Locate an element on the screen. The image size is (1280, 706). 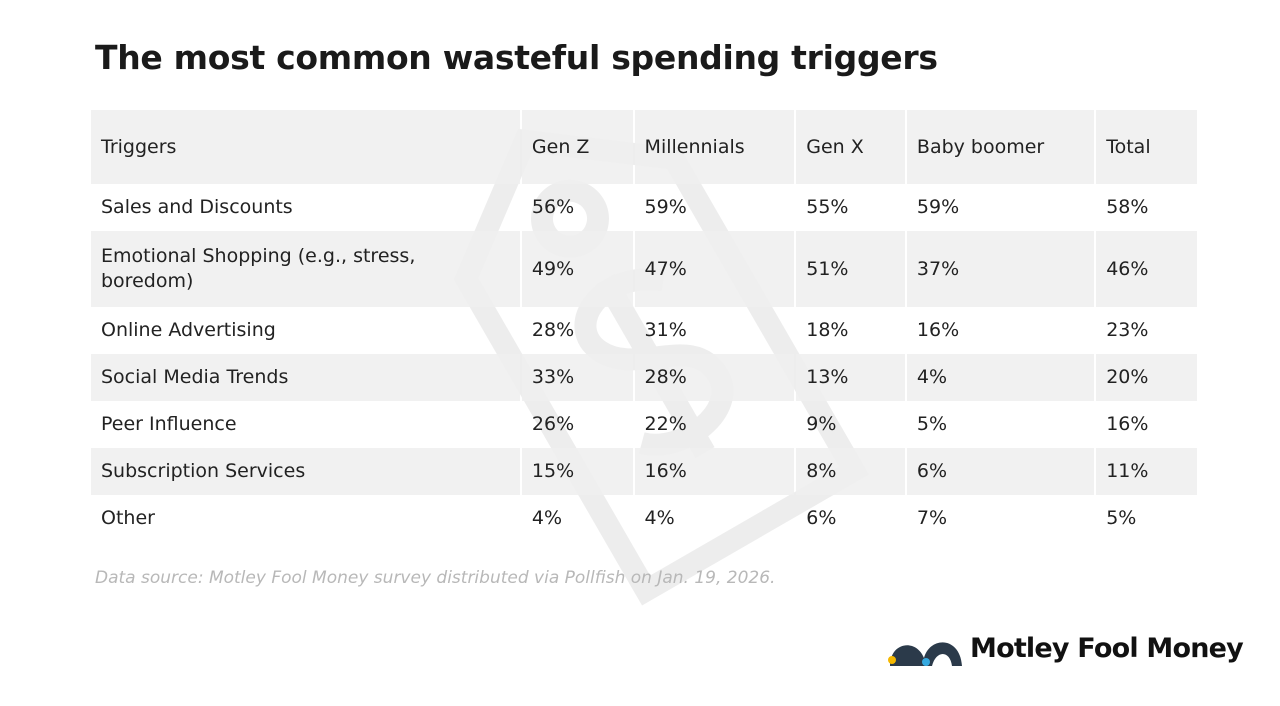
header-cell: Total is located at coordinates (1146, 147).